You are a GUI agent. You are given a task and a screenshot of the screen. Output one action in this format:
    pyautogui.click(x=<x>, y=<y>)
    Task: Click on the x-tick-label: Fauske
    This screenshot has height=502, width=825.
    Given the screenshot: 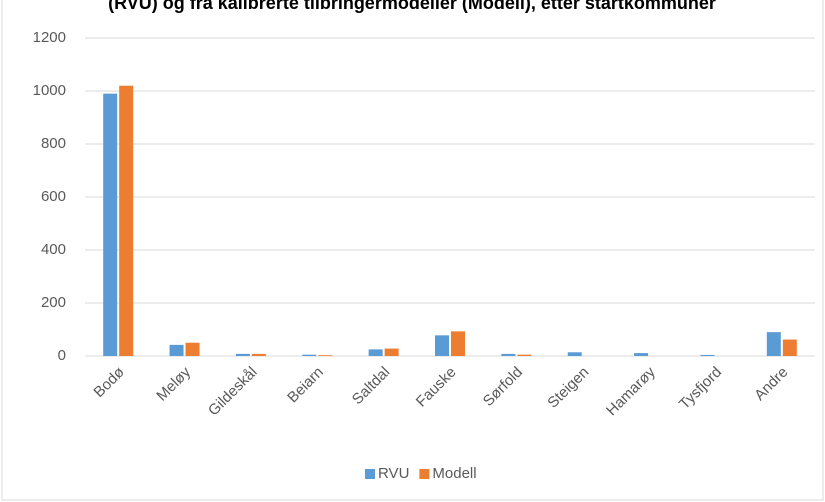 What is the action you would take?
    pyautogui.click(x=436, y=387)
    